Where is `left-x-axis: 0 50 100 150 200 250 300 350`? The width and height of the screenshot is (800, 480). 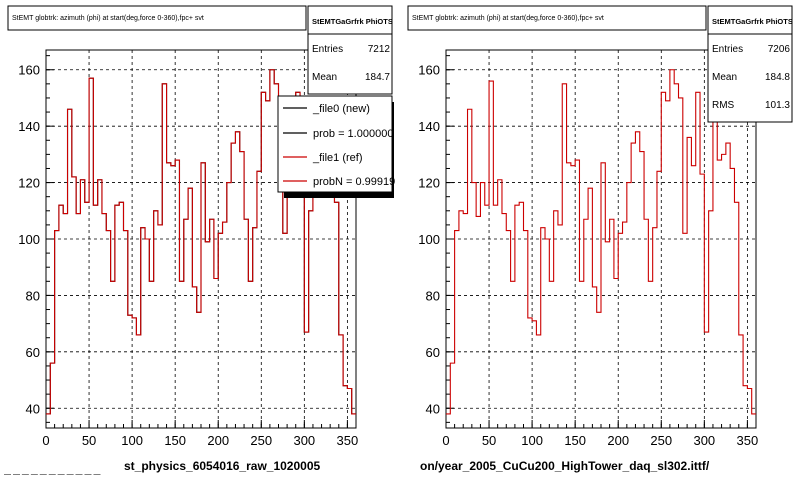 left-x-axis: 0 50 100 150 200 250 300 350 is located at coordinates (200, 434).